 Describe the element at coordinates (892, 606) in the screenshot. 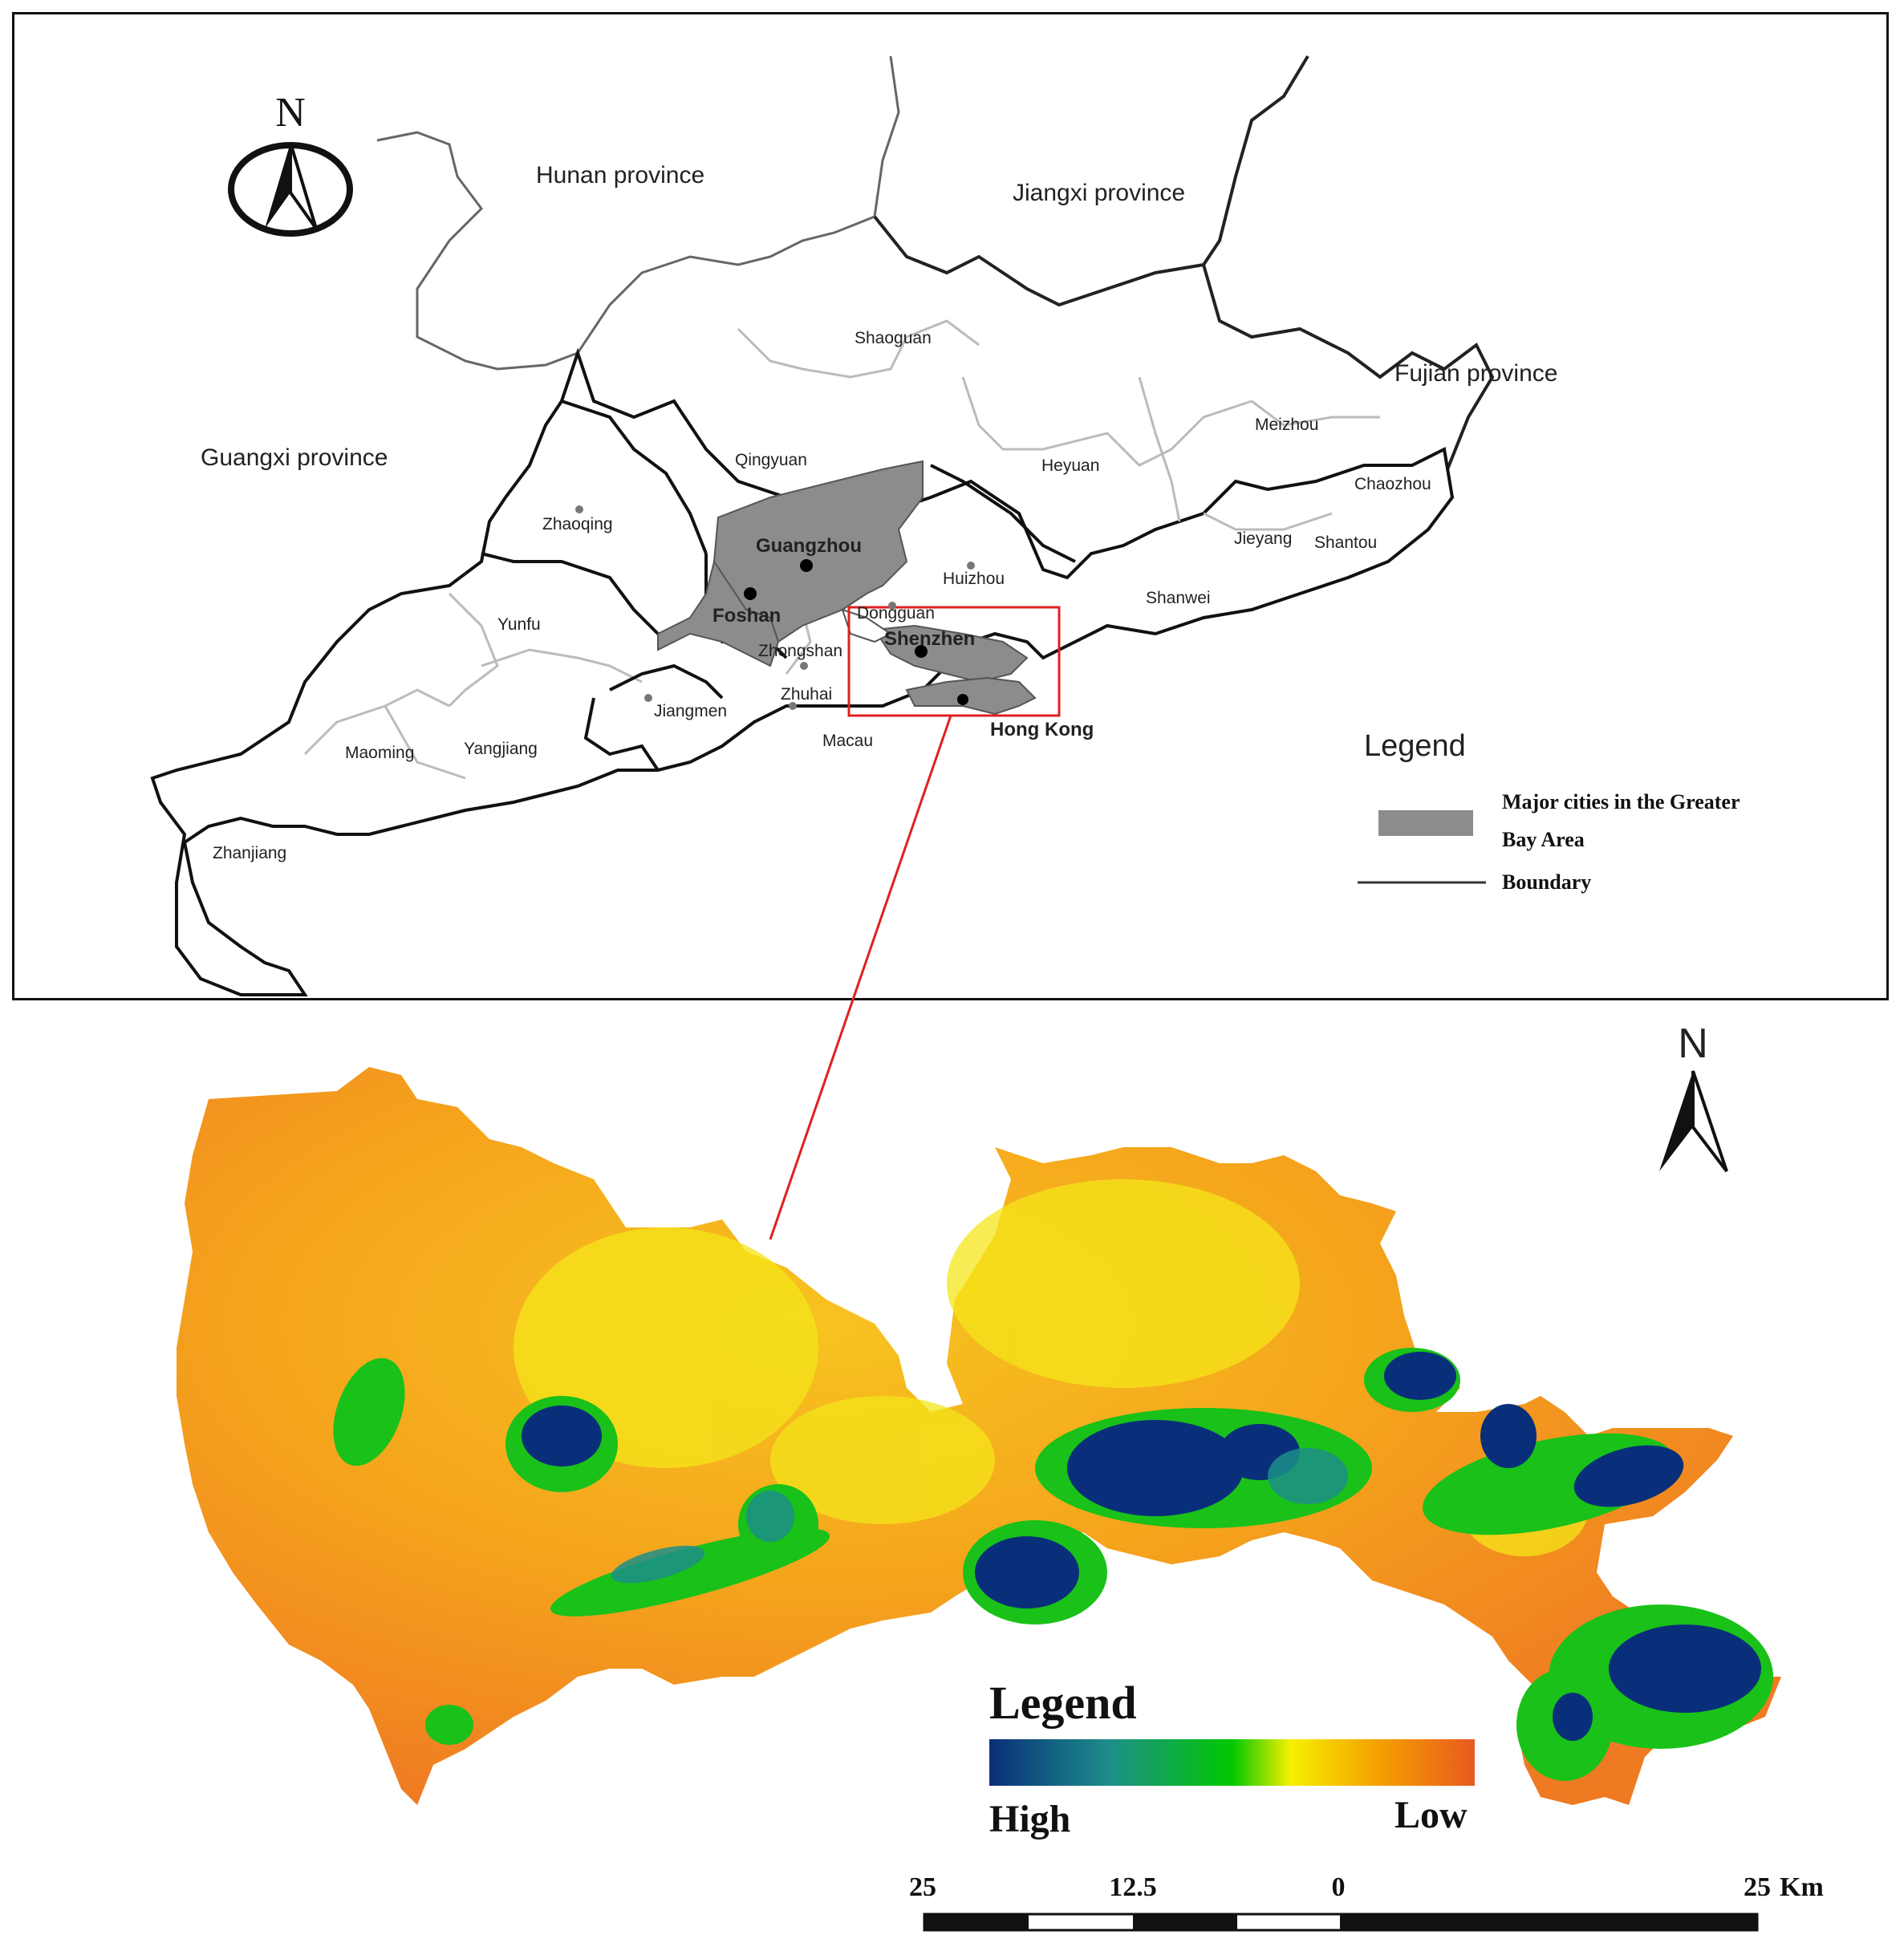

I see `dongguan-dot` at that location.